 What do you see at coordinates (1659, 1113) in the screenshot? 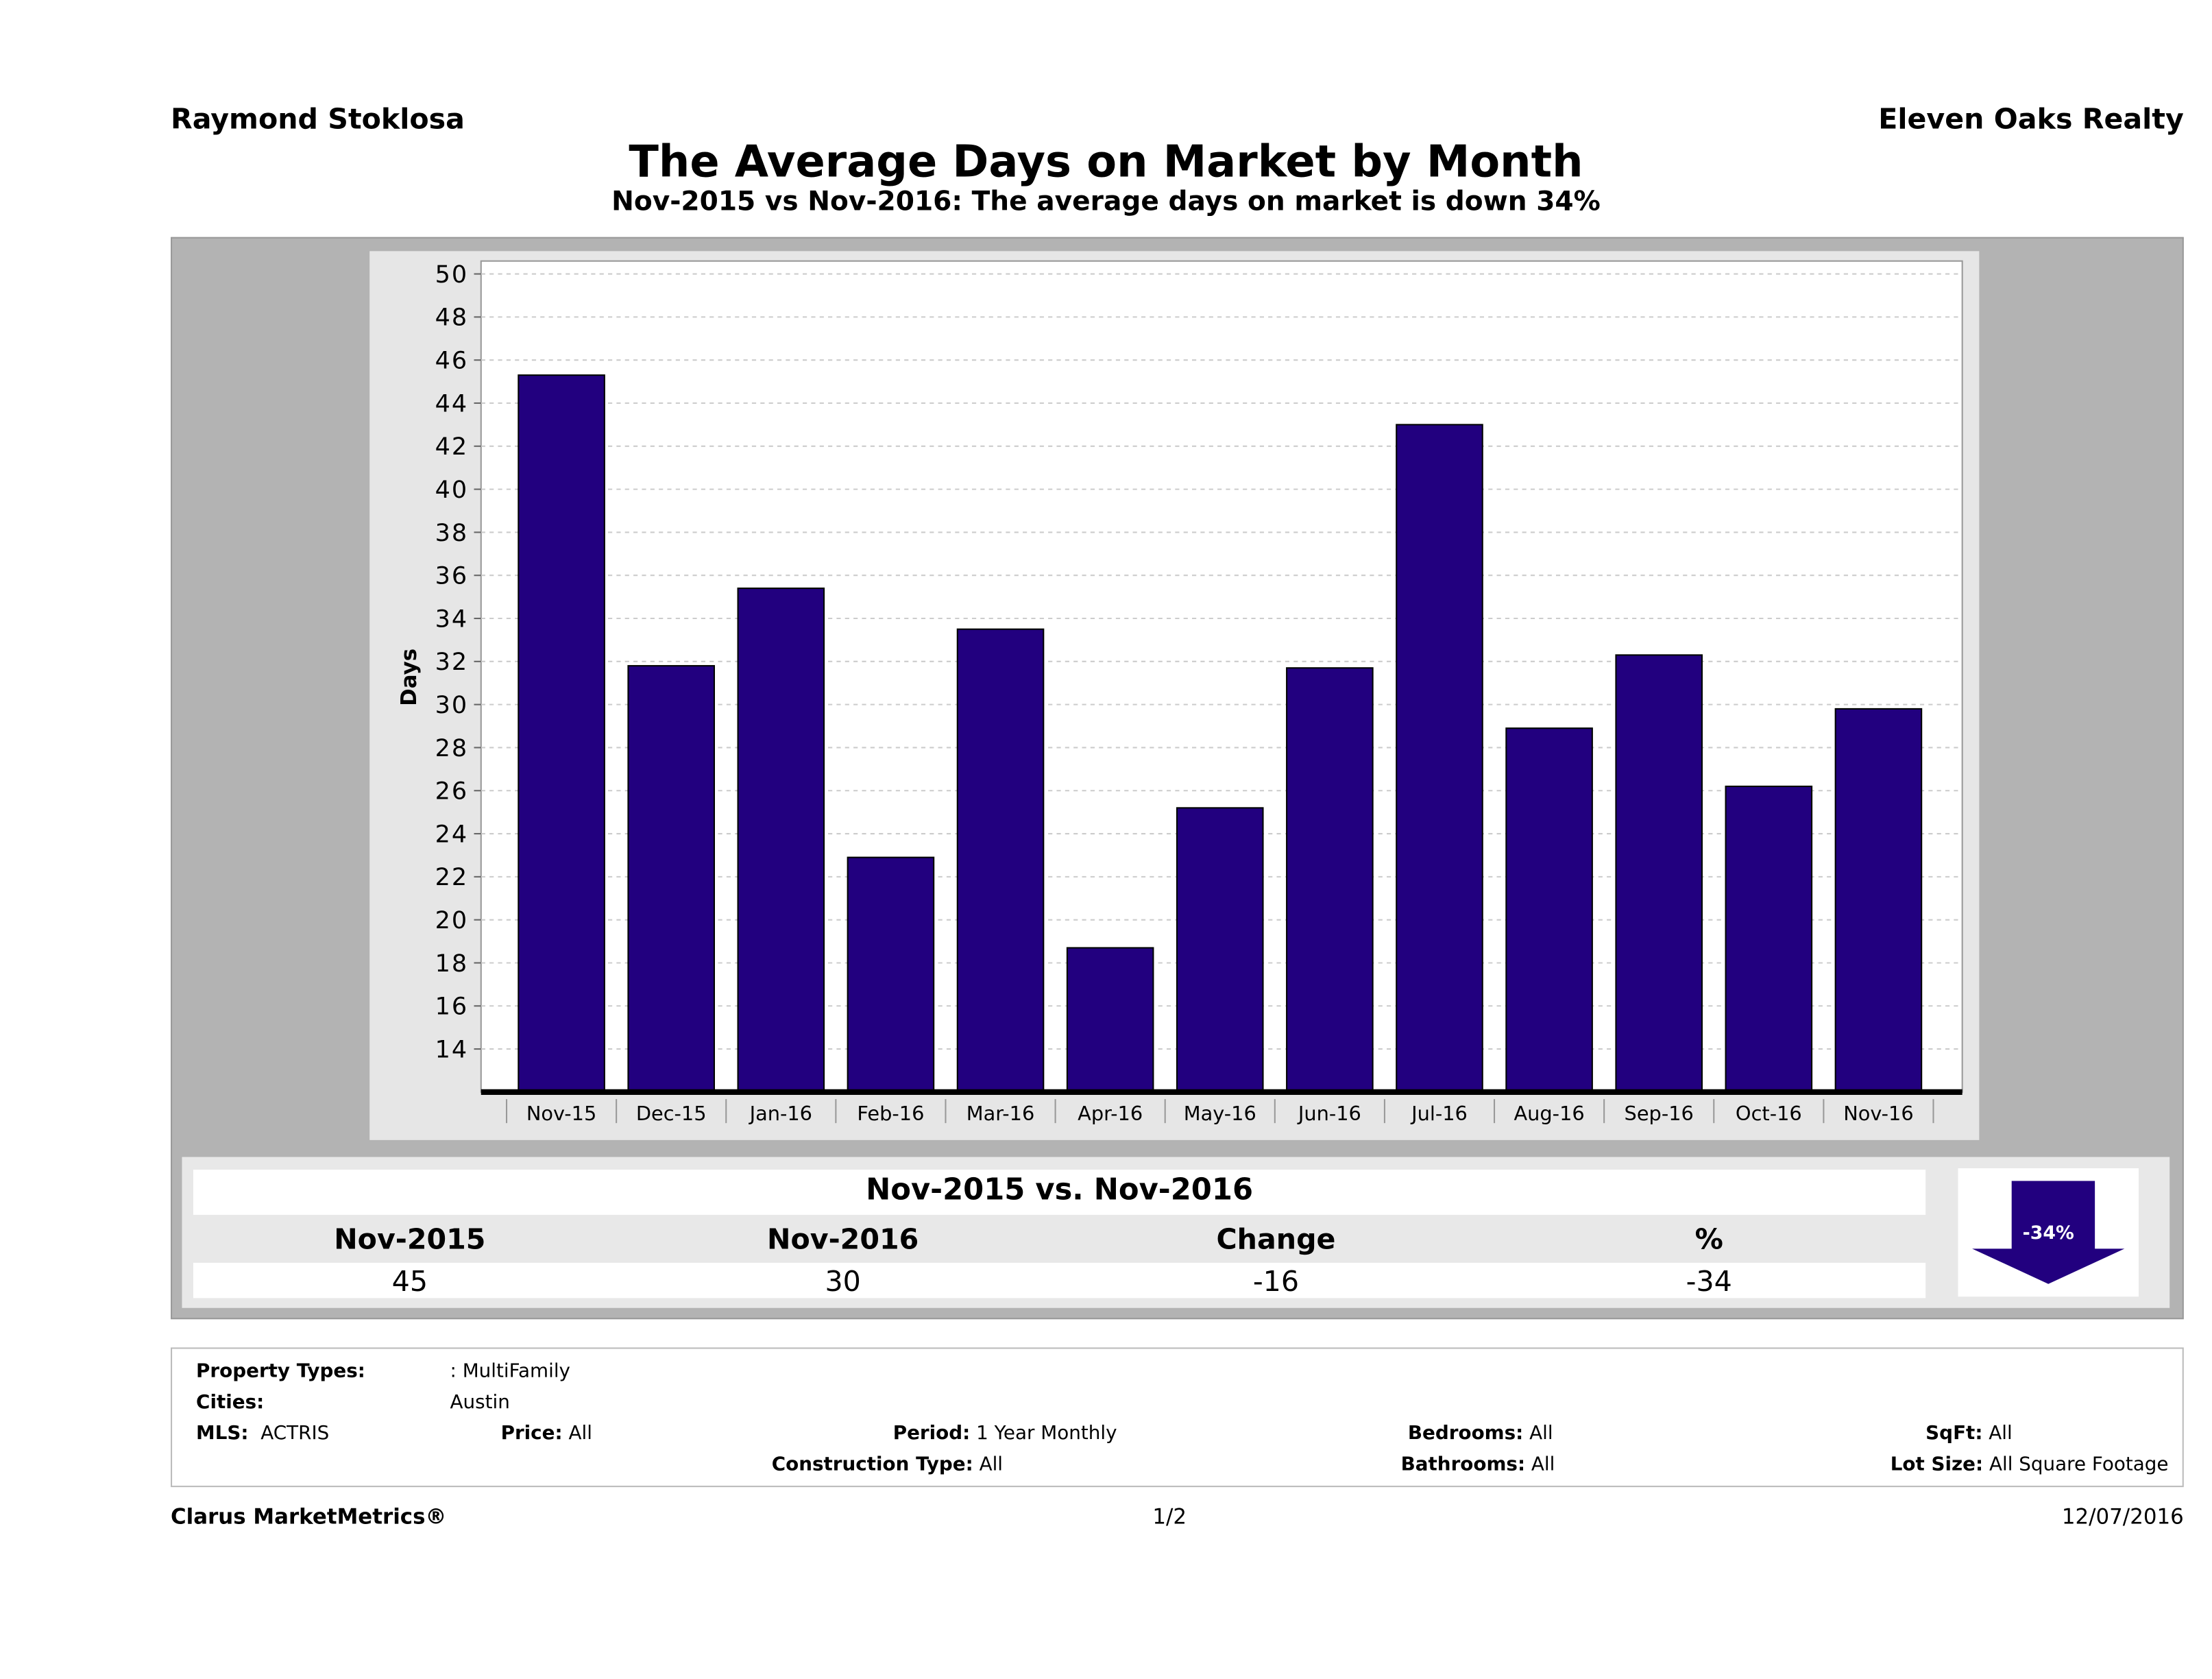
I see `x-tick-label: Sep-16` at bounding box center [1659, 1113].